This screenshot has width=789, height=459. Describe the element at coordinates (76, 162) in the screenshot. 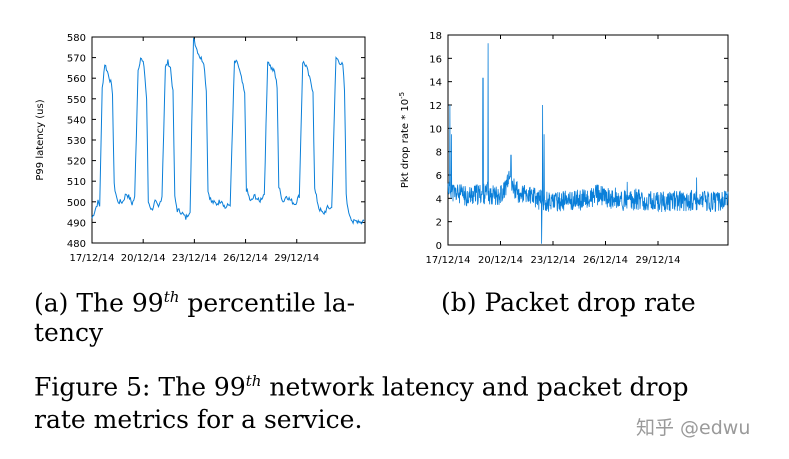

I see `chart-a-ytick-label: 520` at that location.